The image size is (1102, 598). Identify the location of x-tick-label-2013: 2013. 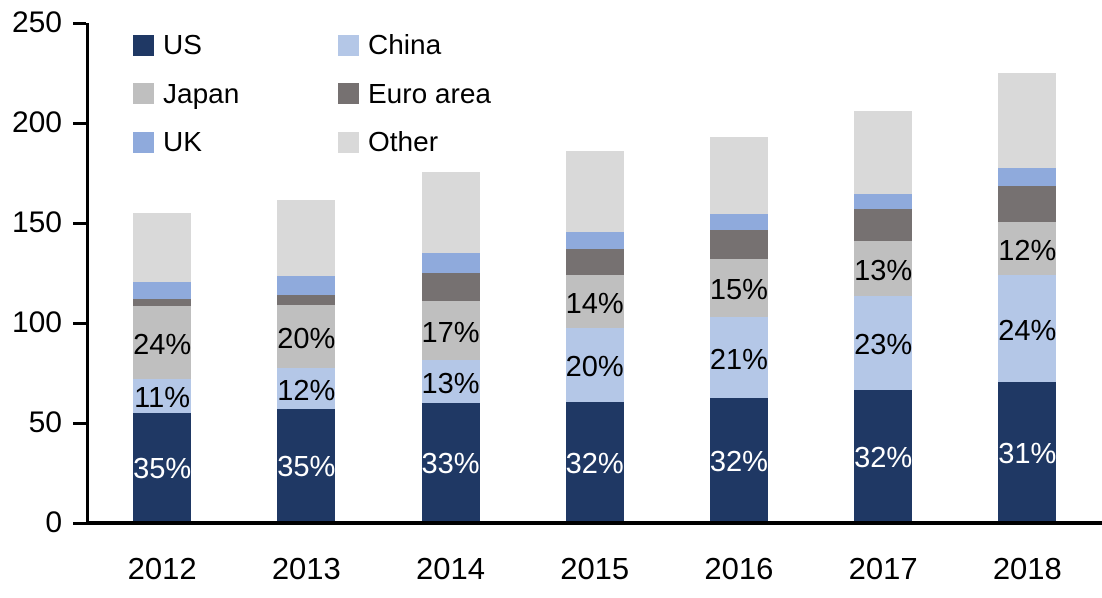
(306, 568).